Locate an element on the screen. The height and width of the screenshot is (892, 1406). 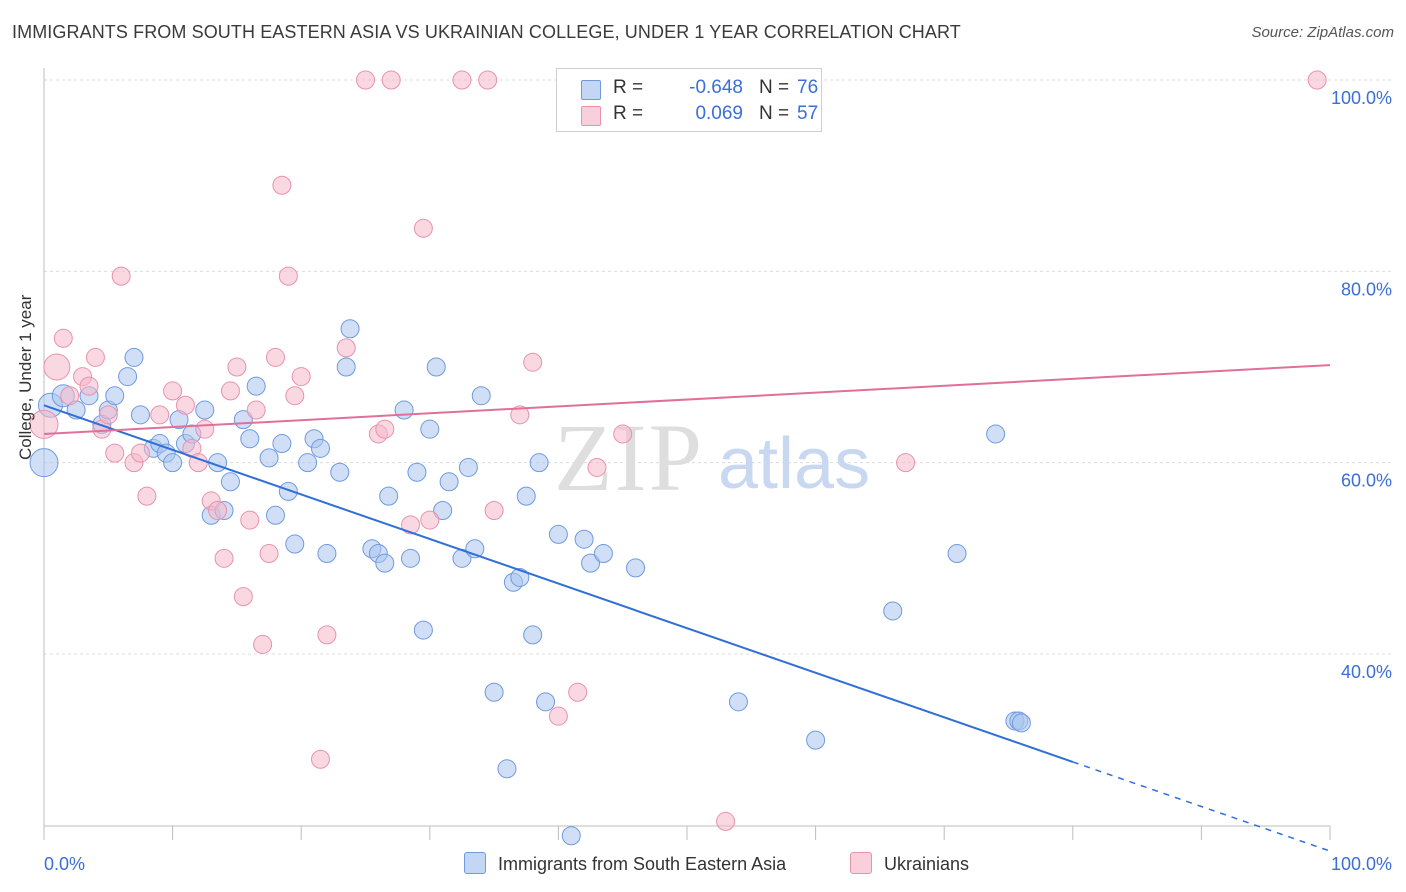
legend-r-label: R = is located at coordinates (628, 113).